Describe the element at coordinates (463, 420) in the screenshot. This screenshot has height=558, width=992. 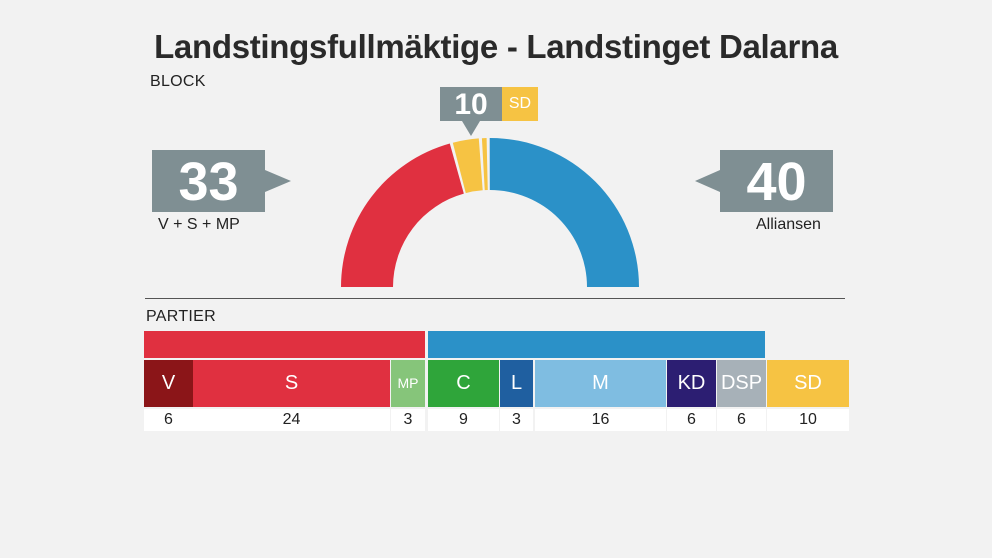
I see `party-seats-c: 9` at that location.